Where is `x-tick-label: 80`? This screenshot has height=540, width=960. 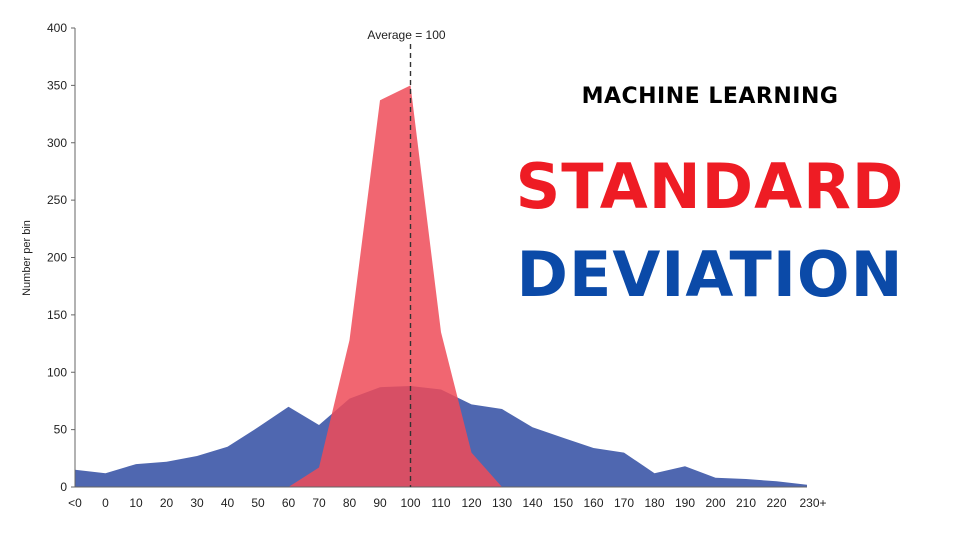 x-tick-label: 80 is located at coordinates (350, 503).